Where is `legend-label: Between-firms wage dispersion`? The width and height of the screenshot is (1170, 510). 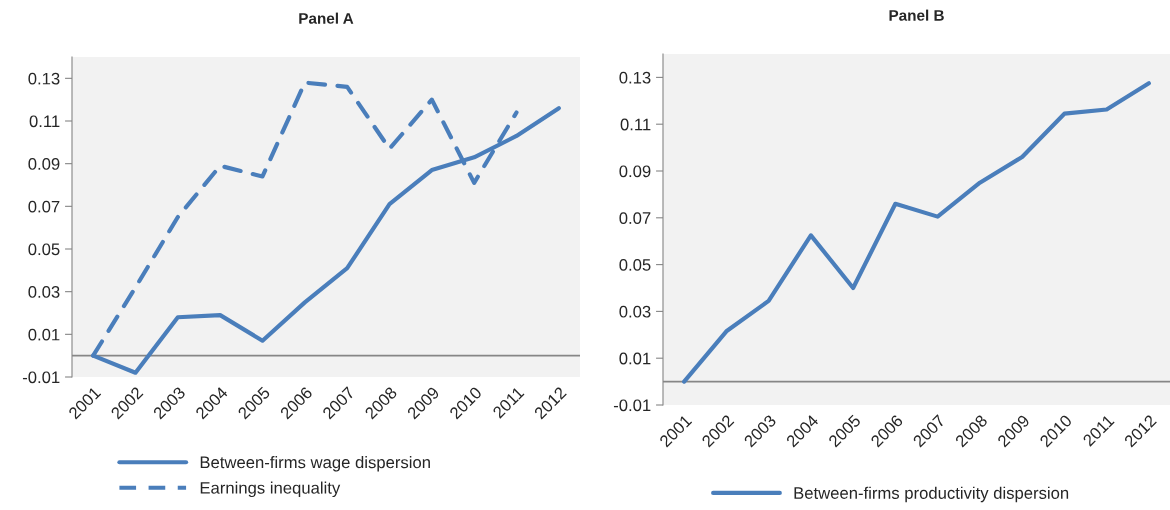
legend-label: Between-firms wage dispersion is located at coordinates (315, 464).